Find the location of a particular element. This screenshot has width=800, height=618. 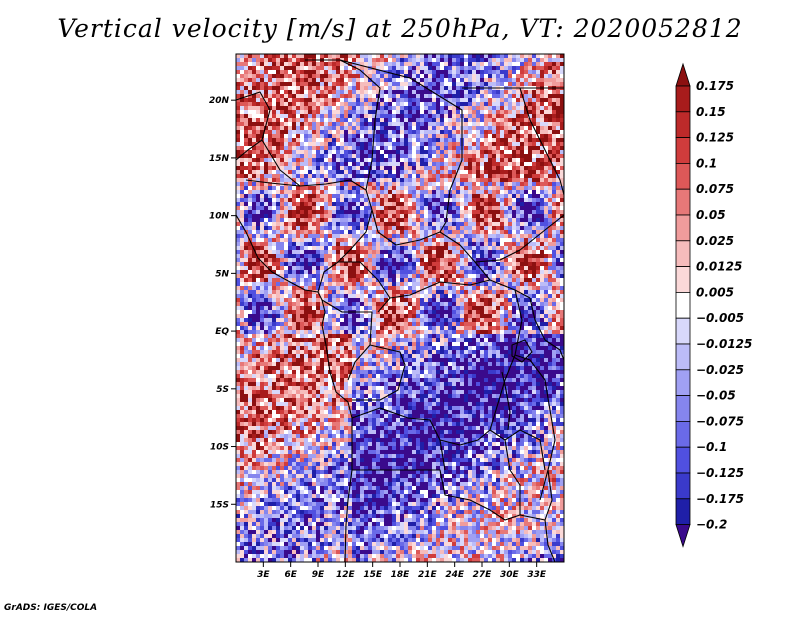

colorbar-label: 0.175 is located at coordinates (715, 86).